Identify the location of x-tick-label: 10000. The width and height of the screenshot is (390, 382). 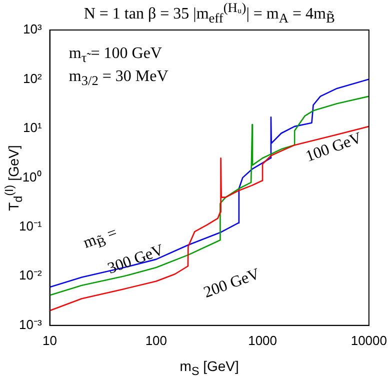
(369, 340).